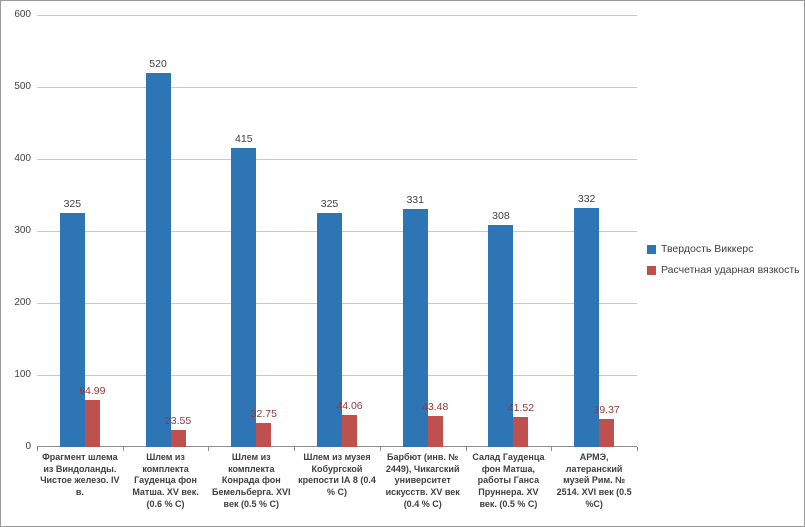 The height and width of the screenshot is (527, 805). Describe the element at coordinates (606, 409) in the screenshot. I see `bar-value-label: 39.37` at that location.